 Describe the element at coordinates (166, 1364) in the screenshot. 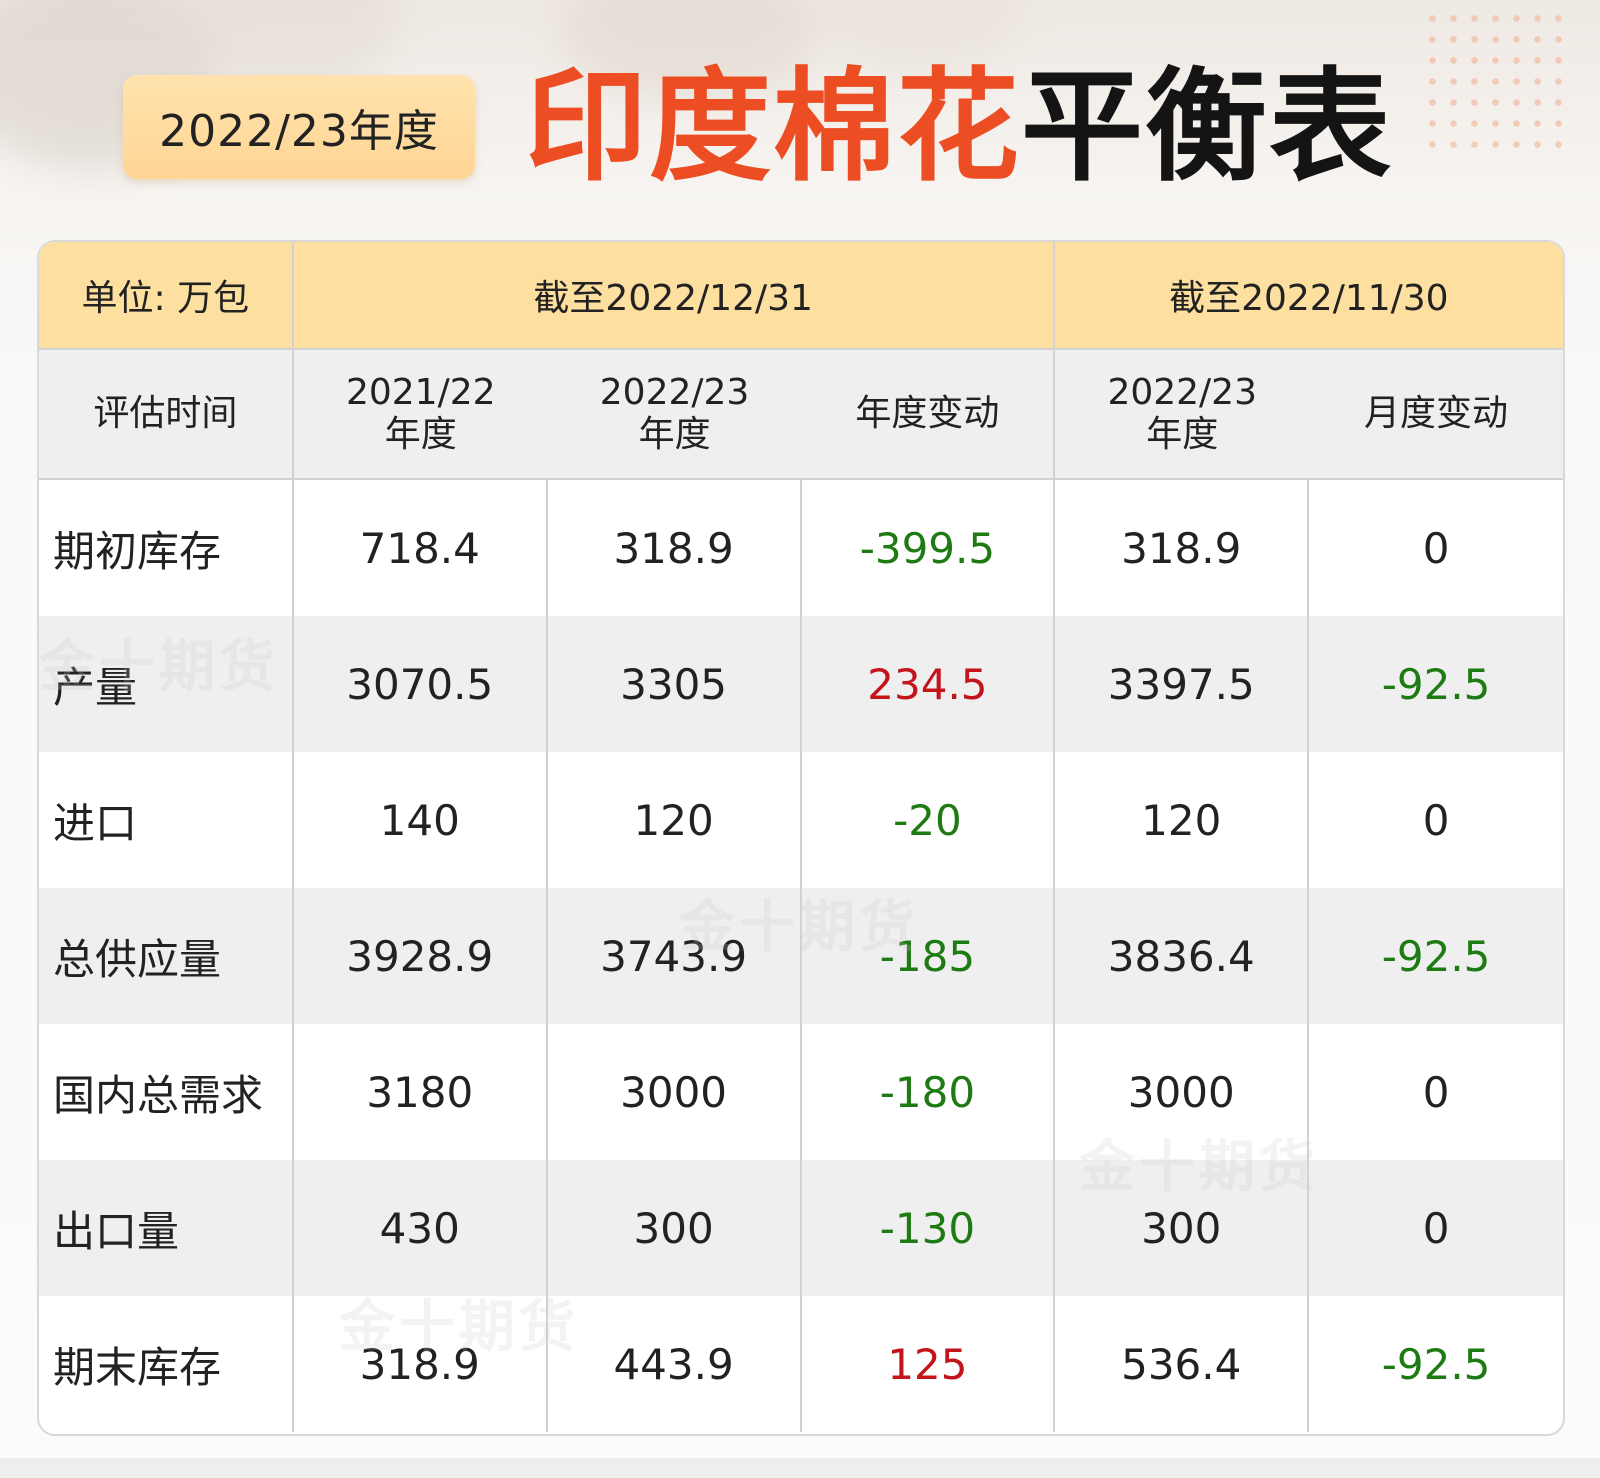

I see `row-label: 期末库存` at that location.